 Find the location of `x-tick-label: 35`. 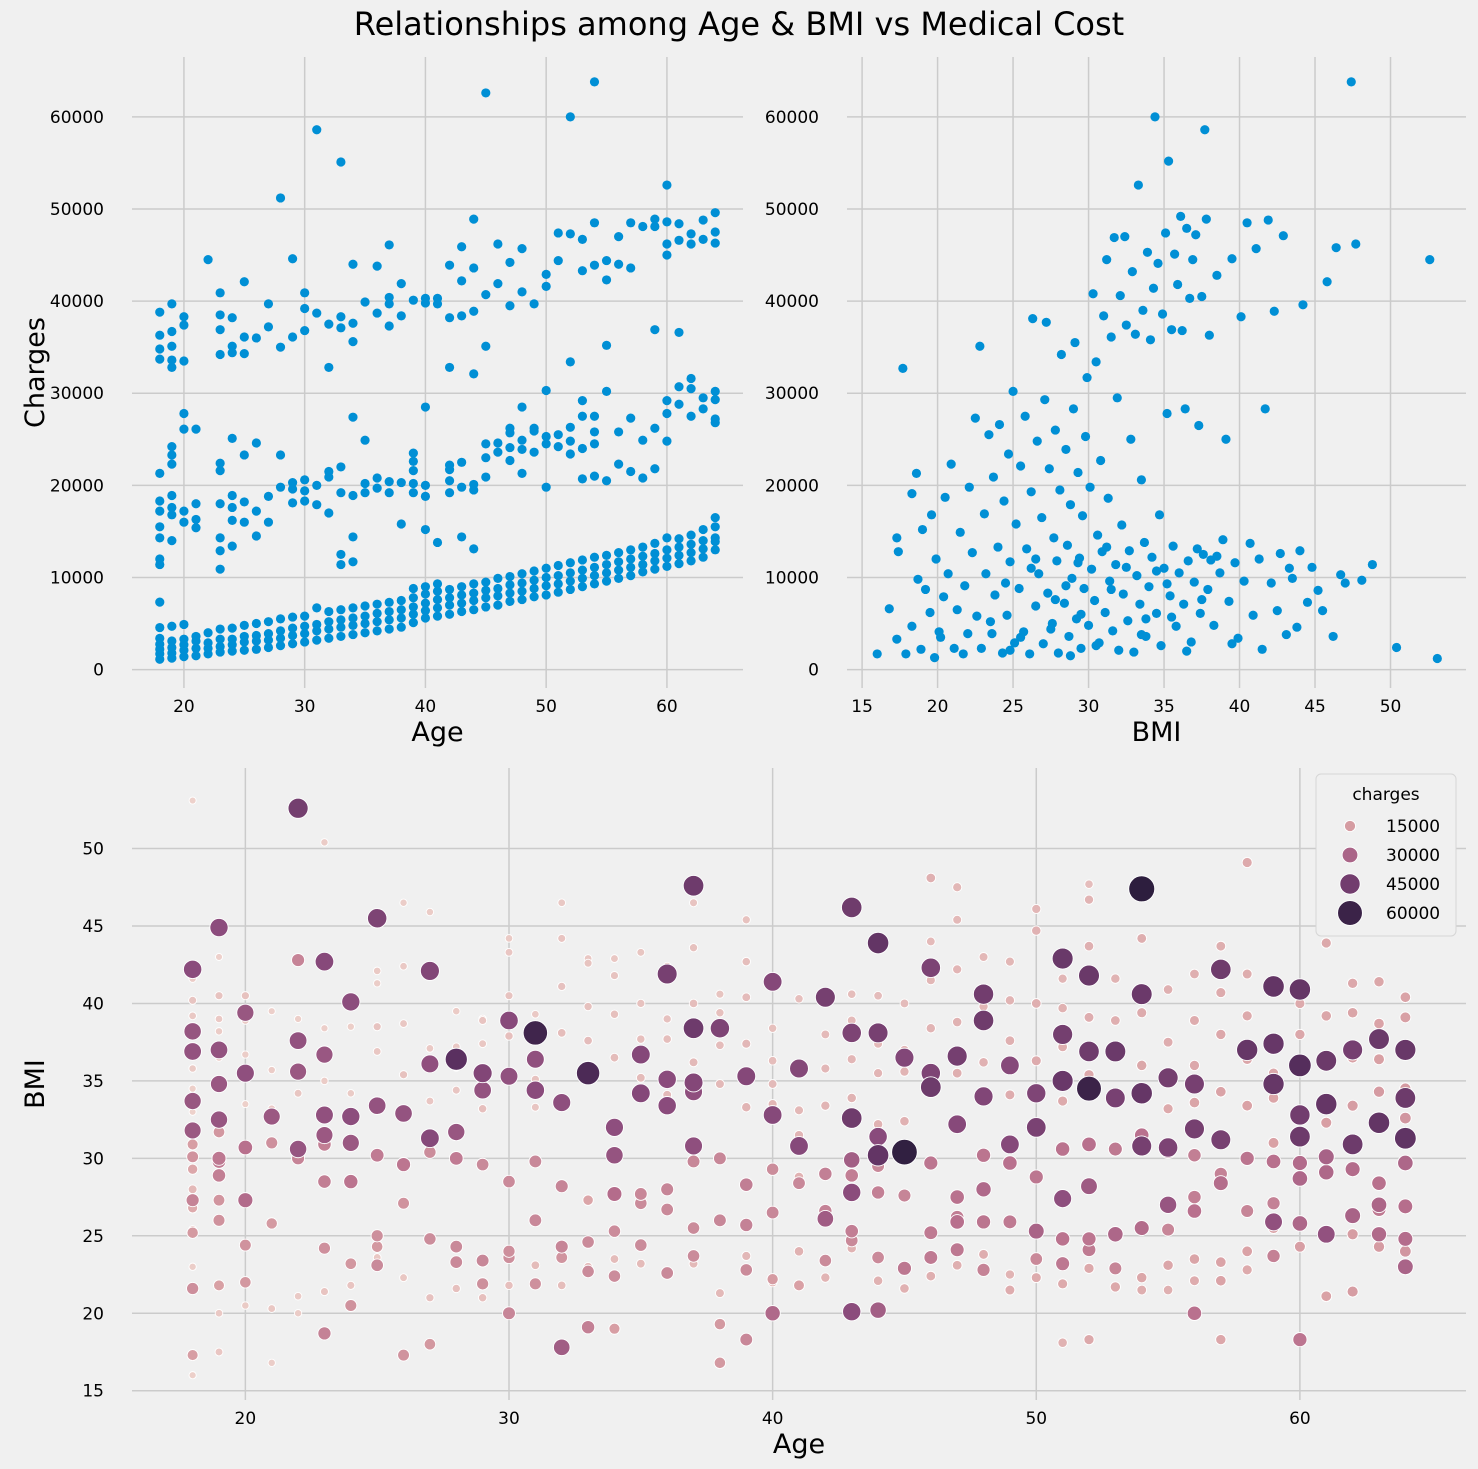

x-tick-label: 35 is located at coordinates (1164, 707).